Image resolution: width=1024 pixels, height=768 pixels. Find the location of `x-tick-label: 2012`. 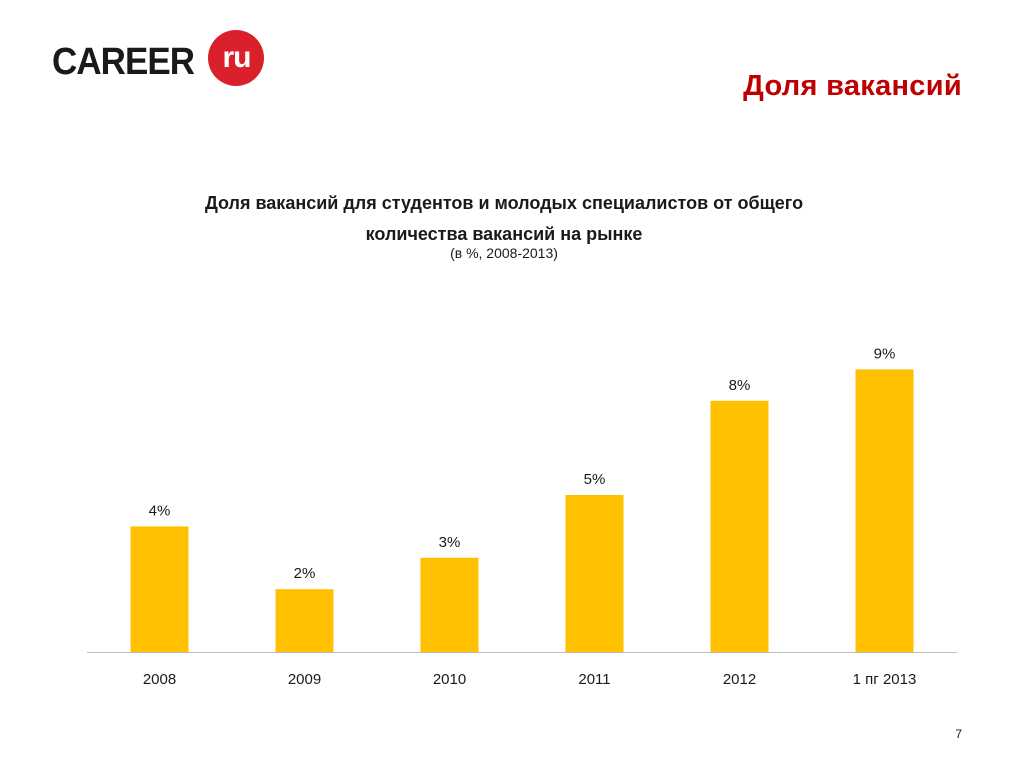

x-tick-label: 2012 is located at coordinates (739, 679).